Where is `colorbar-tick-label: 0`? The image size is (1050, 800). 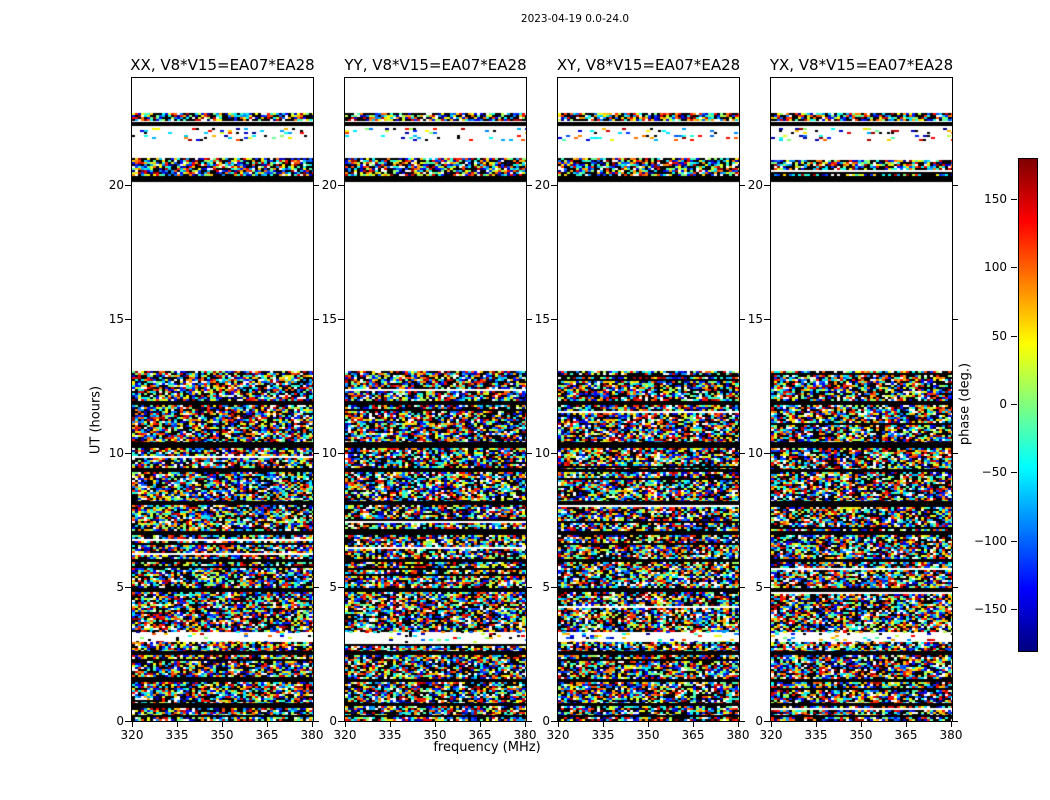
colorbar-tick-label: 0 is located at coordinates (1003, 404).